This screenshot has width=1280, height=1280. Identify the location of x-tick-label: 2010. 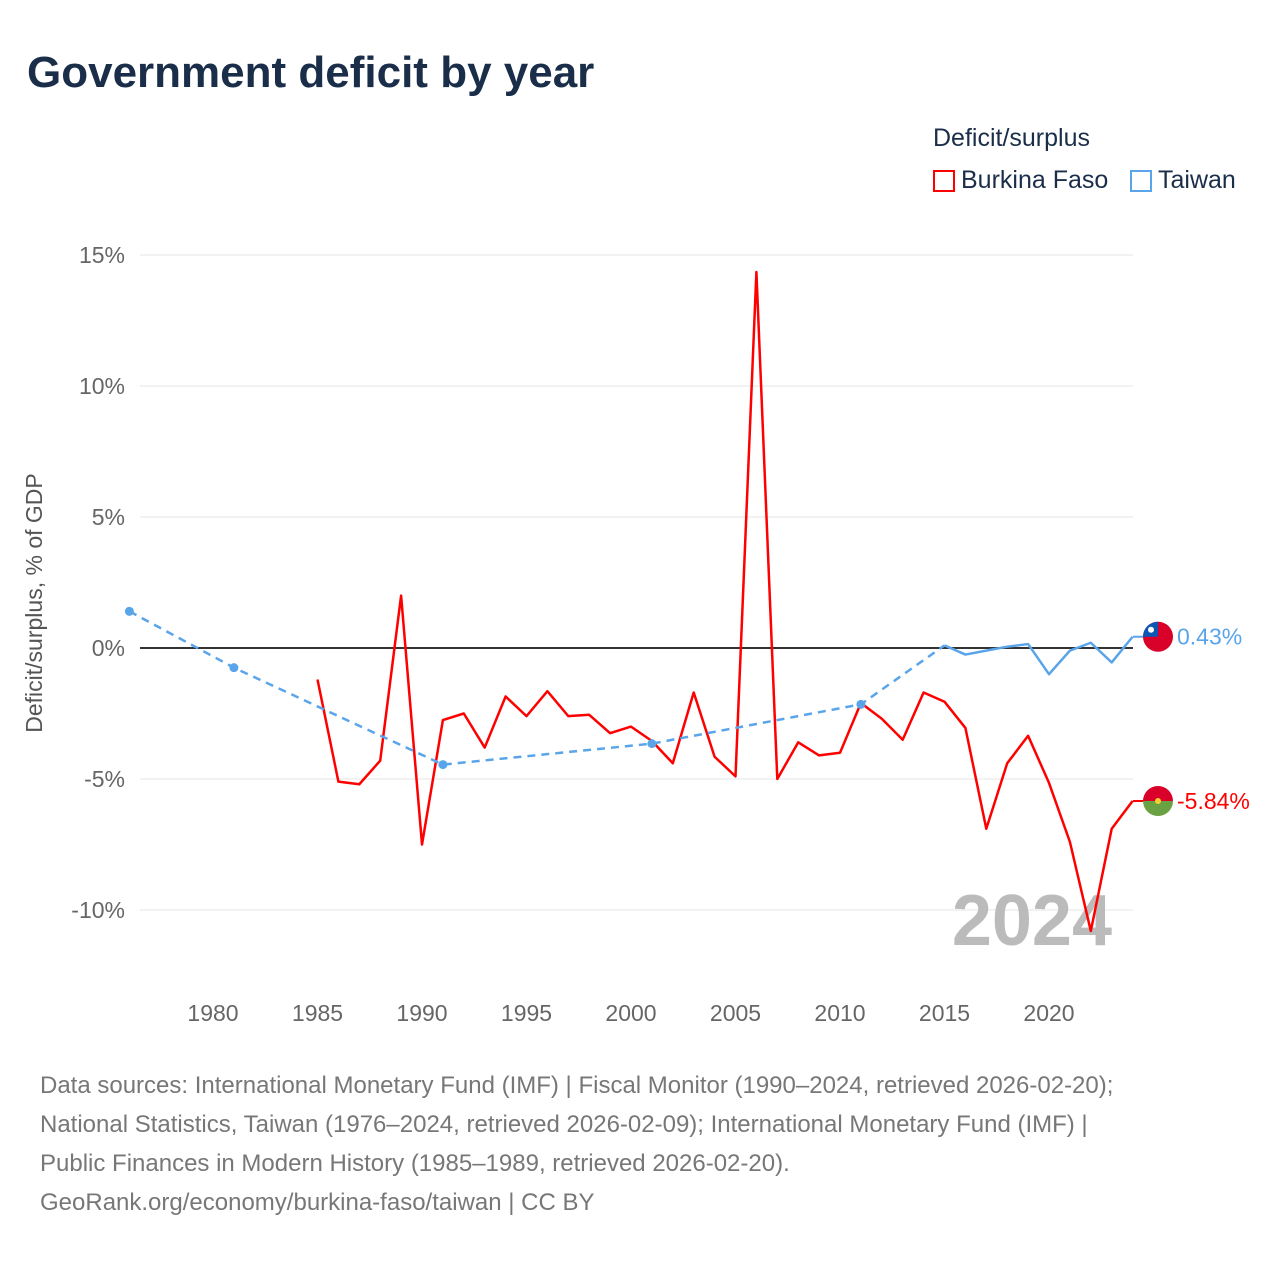
(839, 1013).